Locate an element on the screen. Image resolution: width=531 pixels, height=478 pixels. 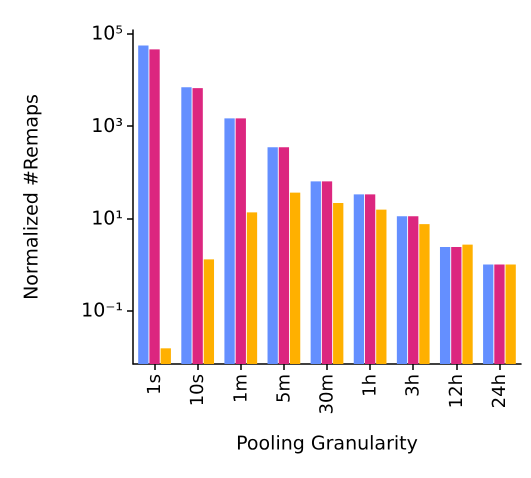
y-tick-label: 10³ is located at coordinates (107, 125).